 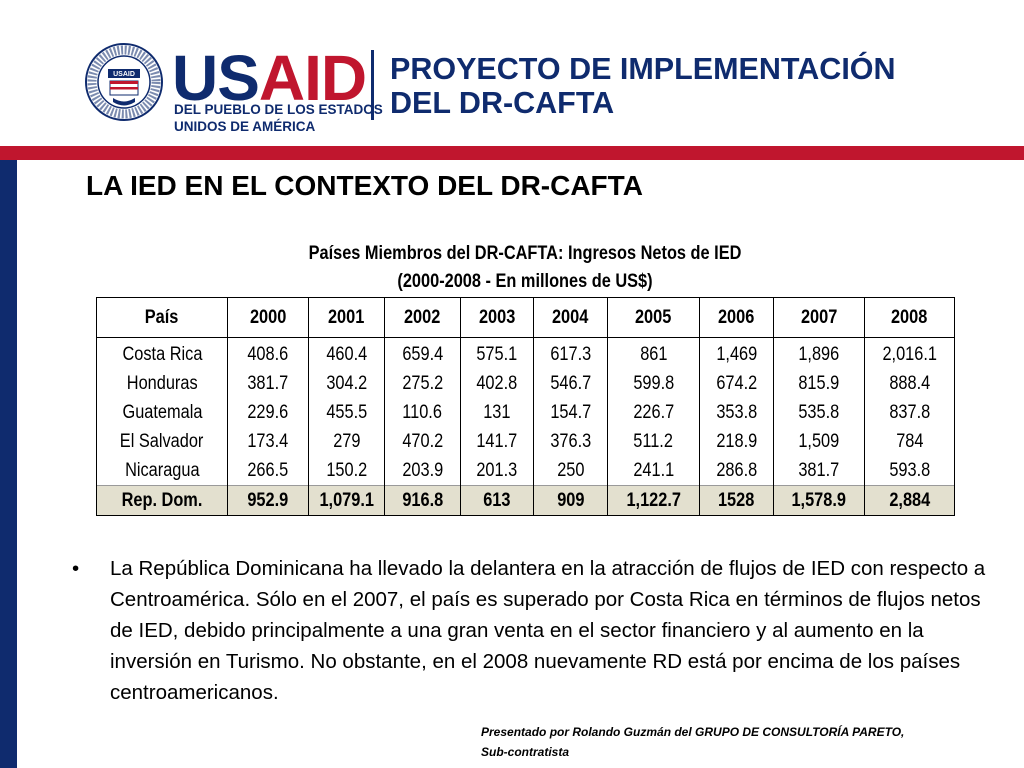 I want to click on table-cell-text: 376.3, so click(x=570, y=441).